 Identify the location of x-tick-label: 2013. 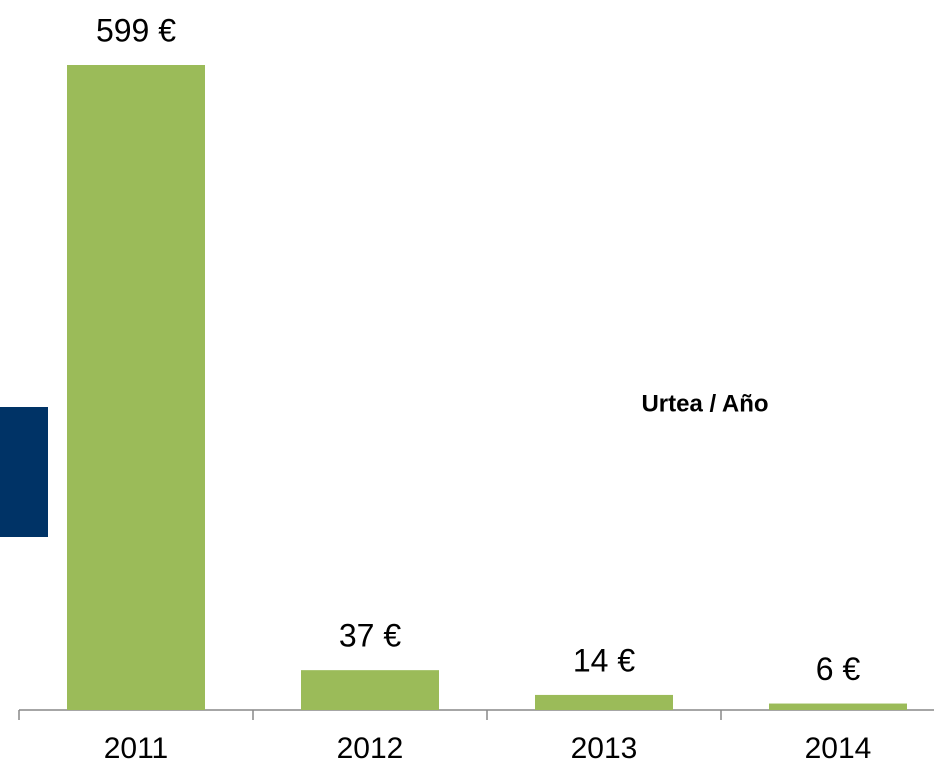
(604, 748).